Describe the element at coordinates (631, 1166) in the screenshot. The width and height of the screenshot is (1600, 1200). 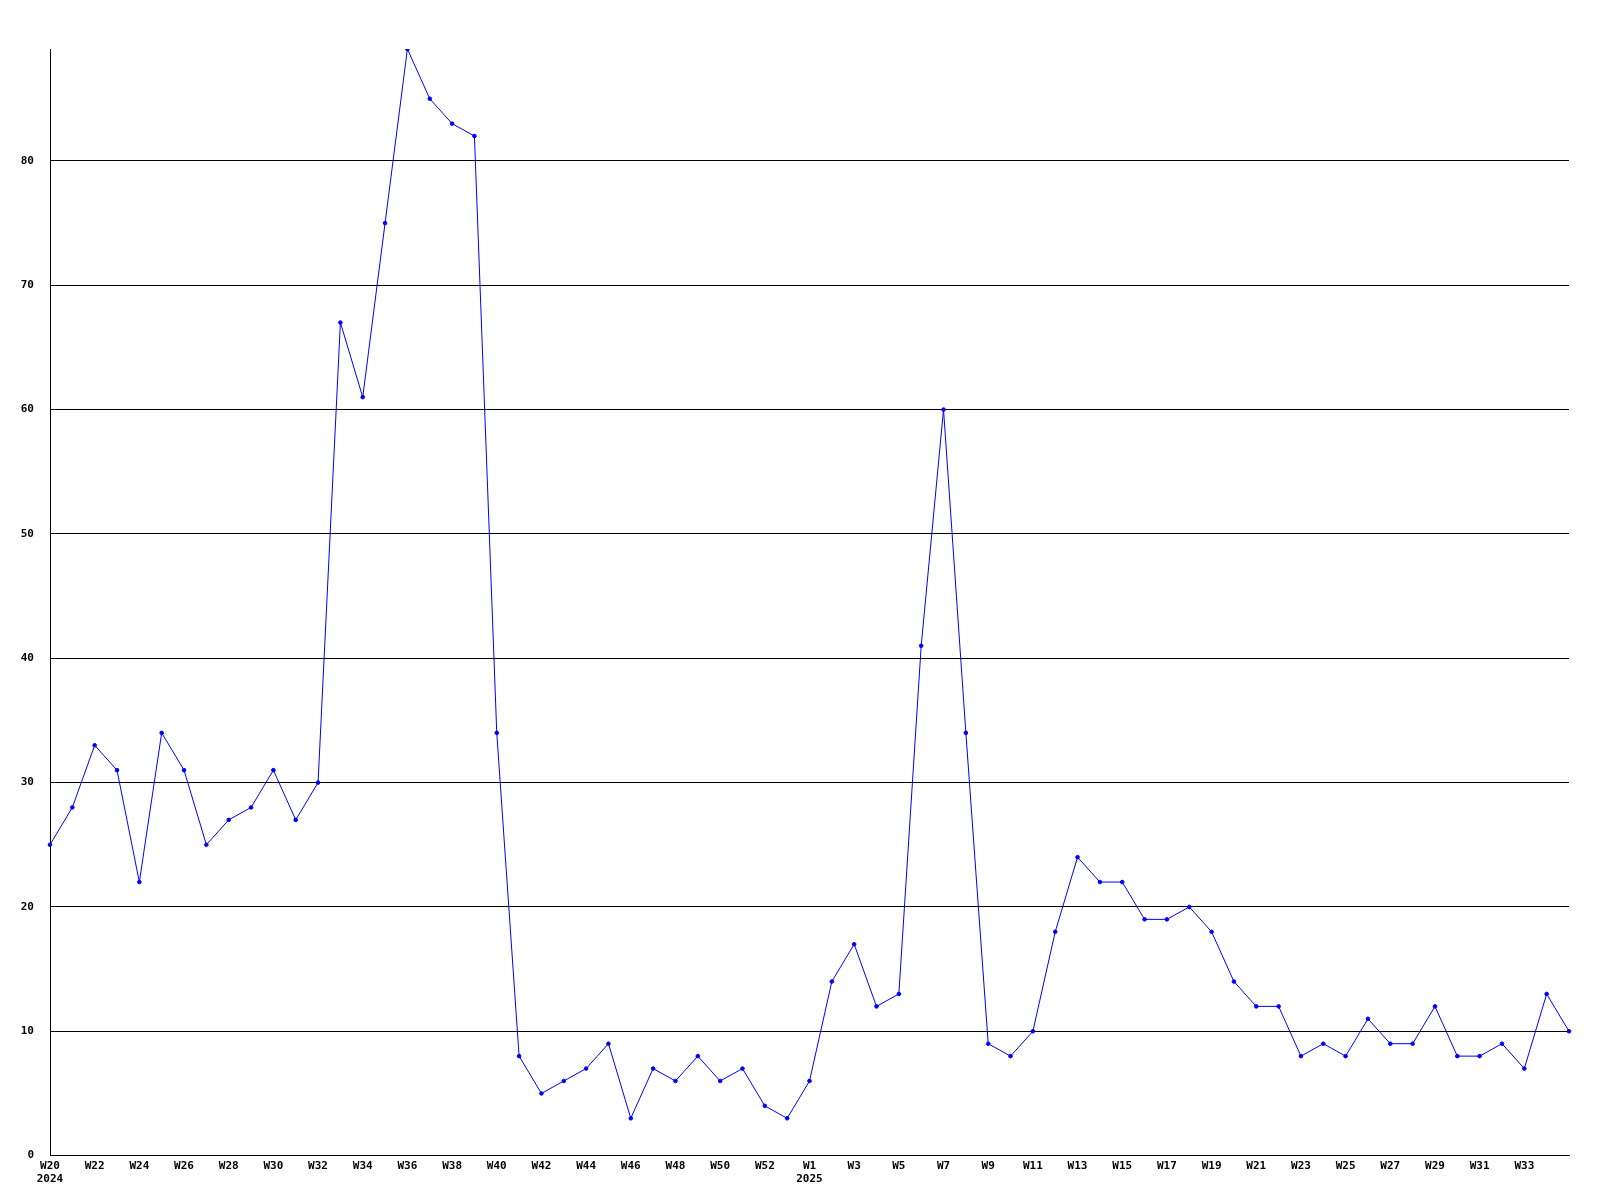
I see `x-tick-label: W46` at that location.